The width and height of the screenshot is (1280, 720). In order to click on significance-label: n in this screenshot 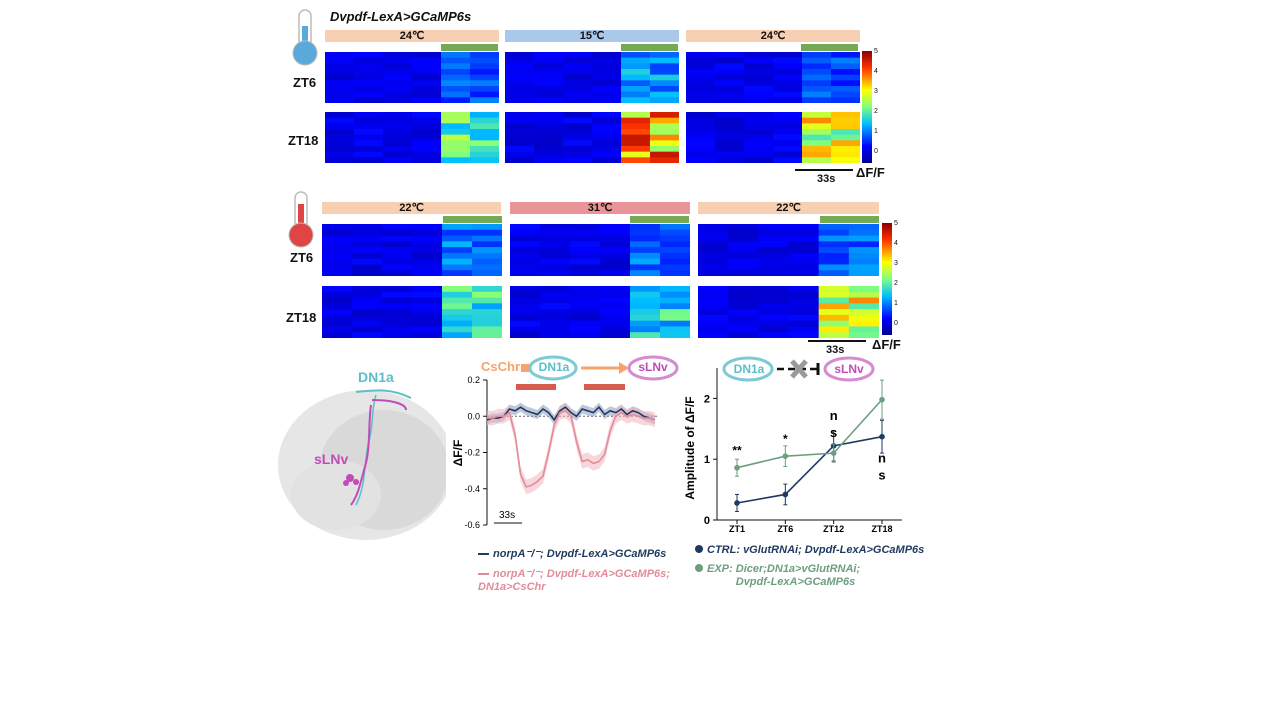, I will do `click(882, 457)`.